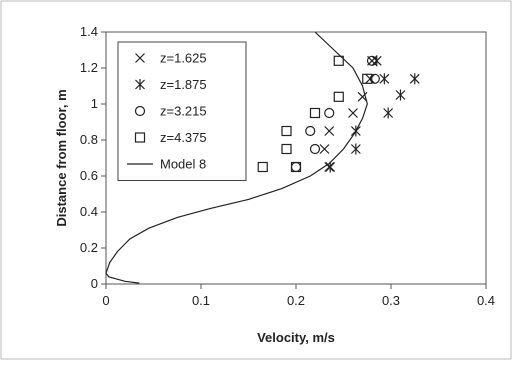  I want to click on y-tick-label: 0.6, so click(89, 175).